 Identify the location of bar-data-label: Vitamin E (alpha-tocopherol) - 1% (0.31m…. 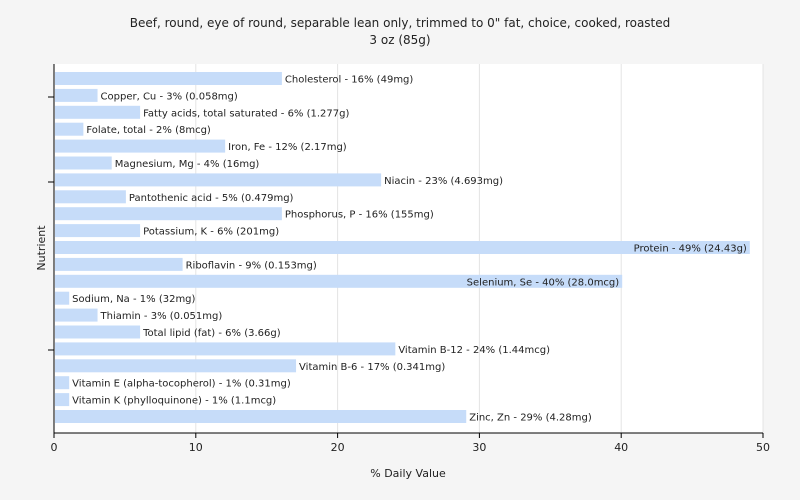
(181, 384).